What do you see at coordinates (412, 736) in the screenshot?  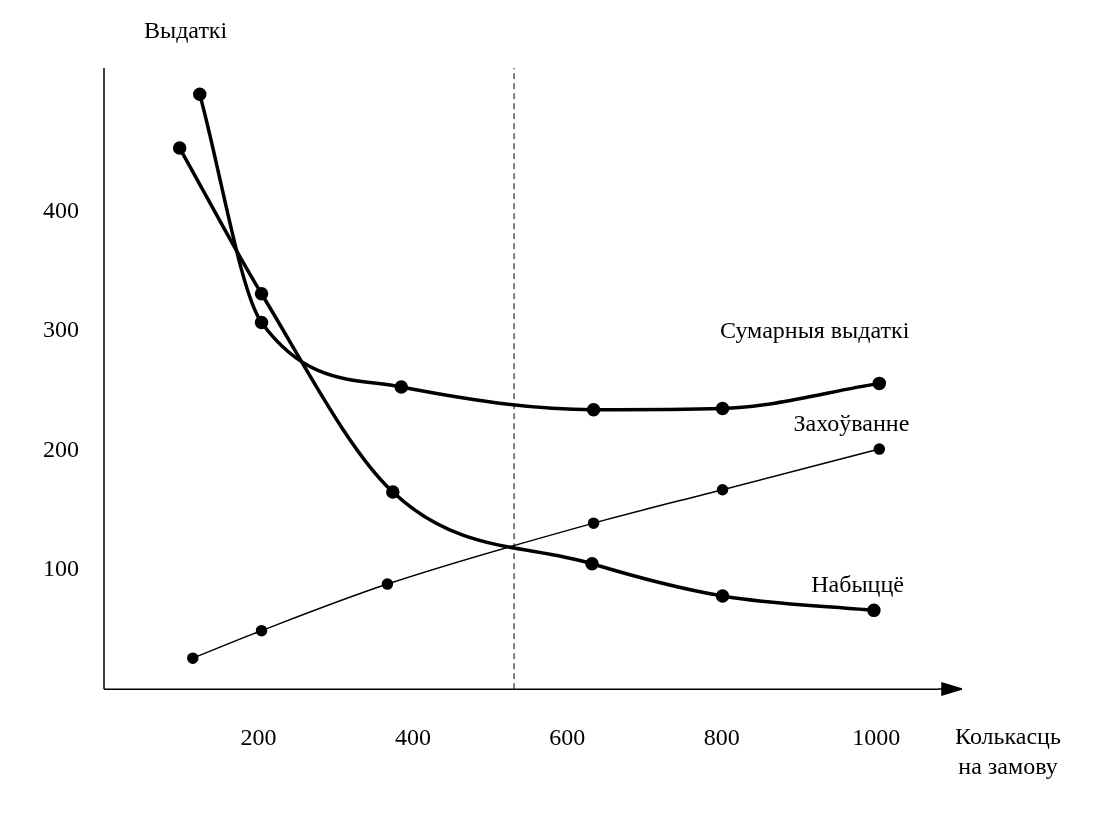 I see `x-tick-label: 400` at bounding box center [412, 736].